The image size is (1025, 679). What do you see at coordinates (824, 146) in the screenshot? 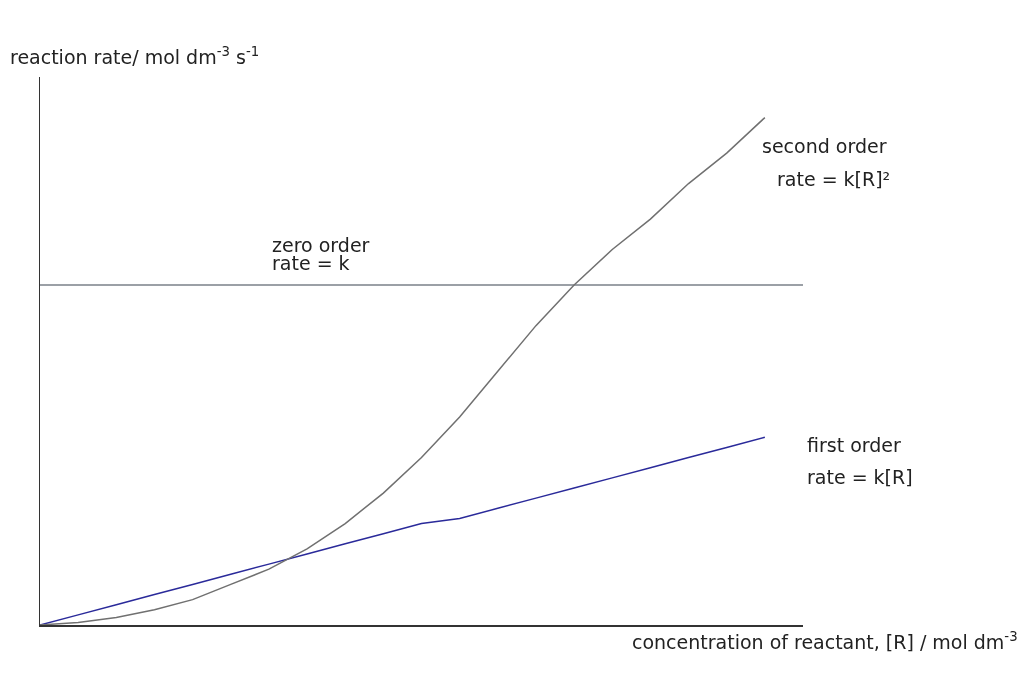
I see `series-label: second order` at bounding box center [824, 146].